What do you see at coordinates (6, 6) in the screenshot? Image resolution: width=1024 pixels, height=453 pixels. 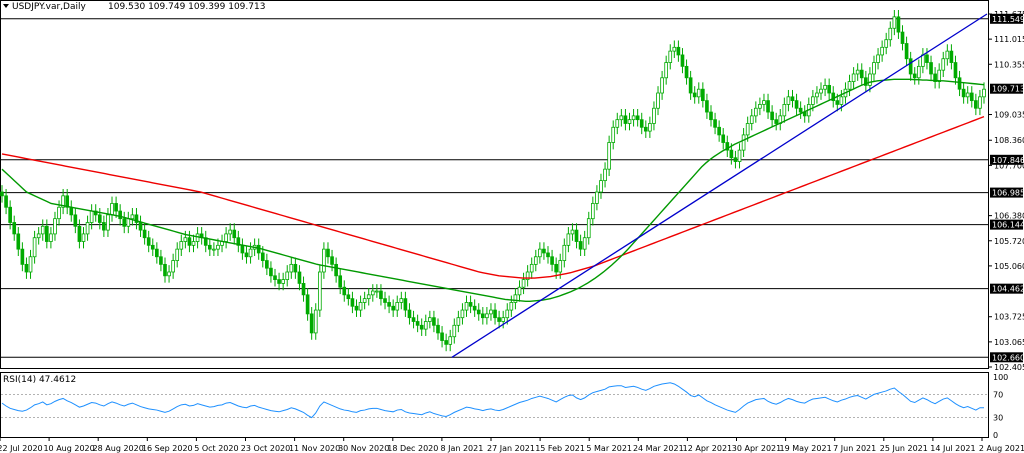 I see `dropdown-triangle-icon` at bounding box center [6, 6].